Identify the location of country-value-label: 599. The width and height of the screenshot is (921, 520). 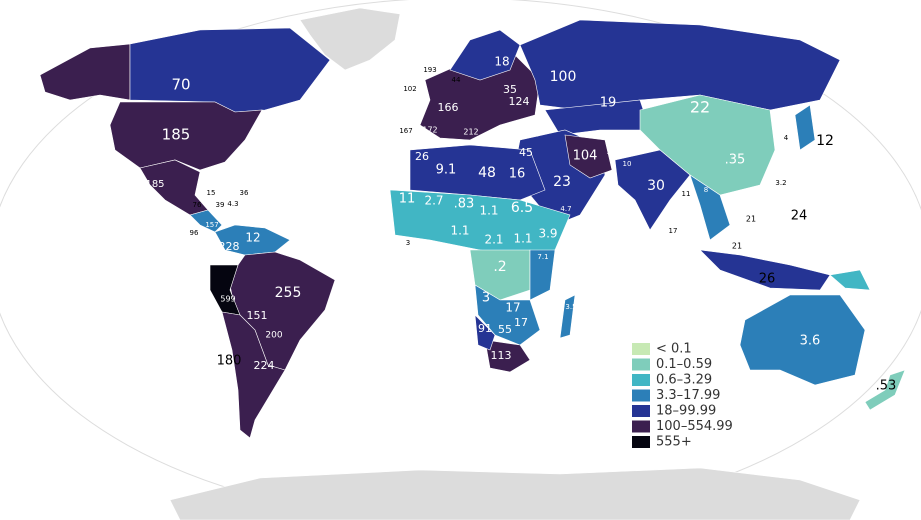
(227, 299).